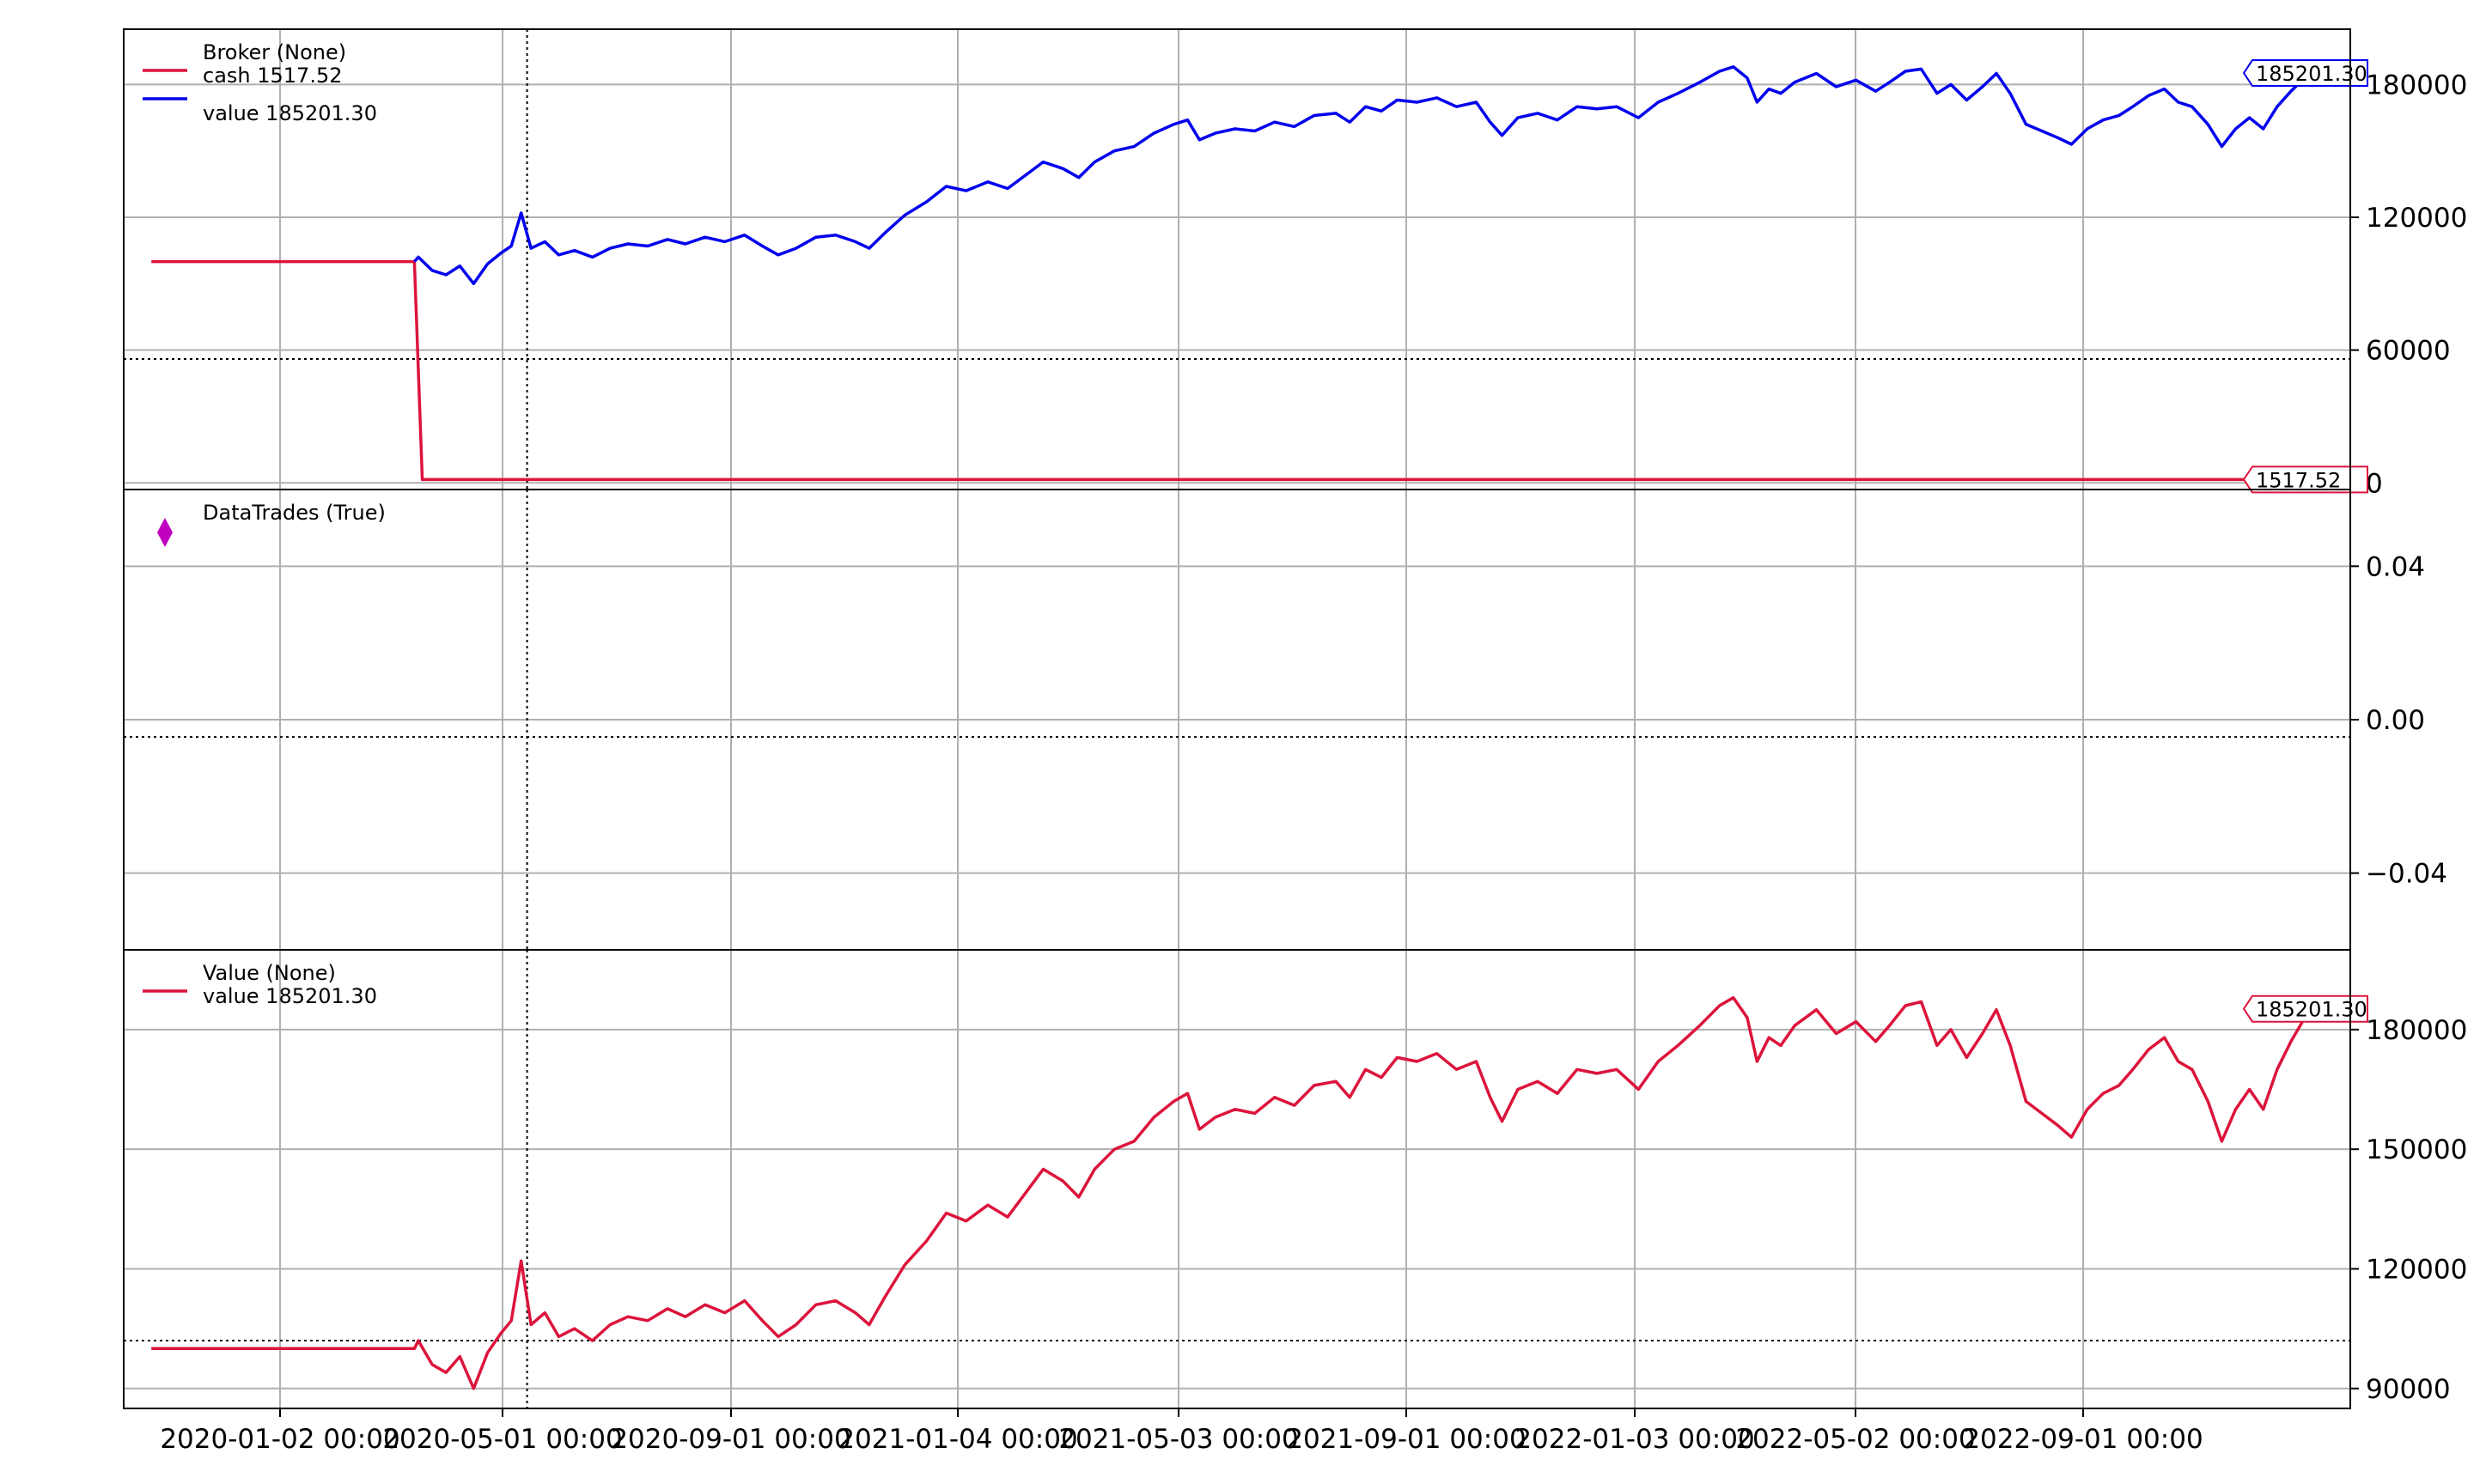  Describe the element at coordinates (294, 513) in the screenshot. I see `legend-entry: DataTrades (True)` at that location.